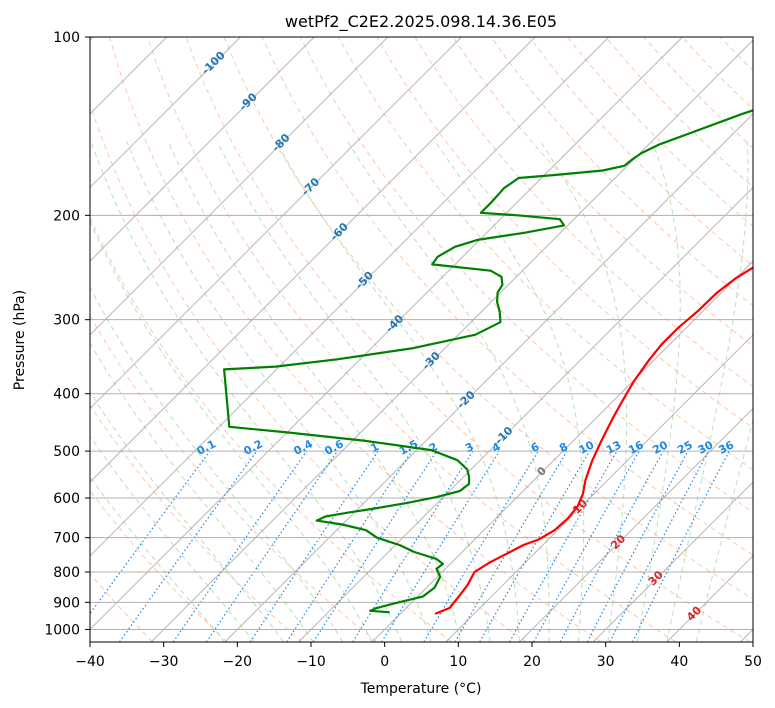 This screenshot has height=708, width=775. I want to click on y-tick-label: 500, so click(66, 452).